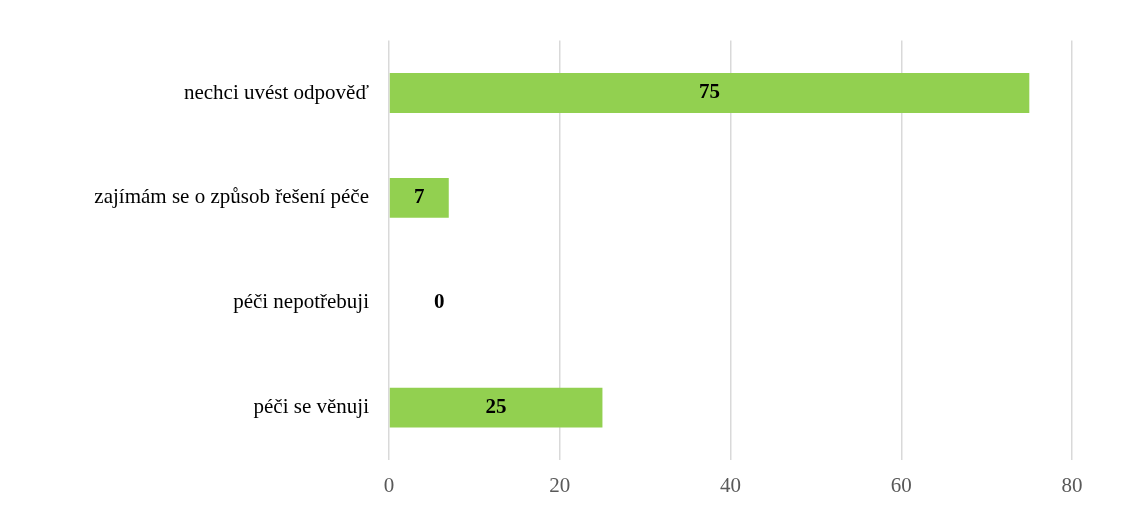 Image resolution: width=1132 pixels, height=518 pixels. What do you see at coordinates (901, 485) in the screenshot?
I see `x-tick-label: 60` at bounding box center [901, 485].